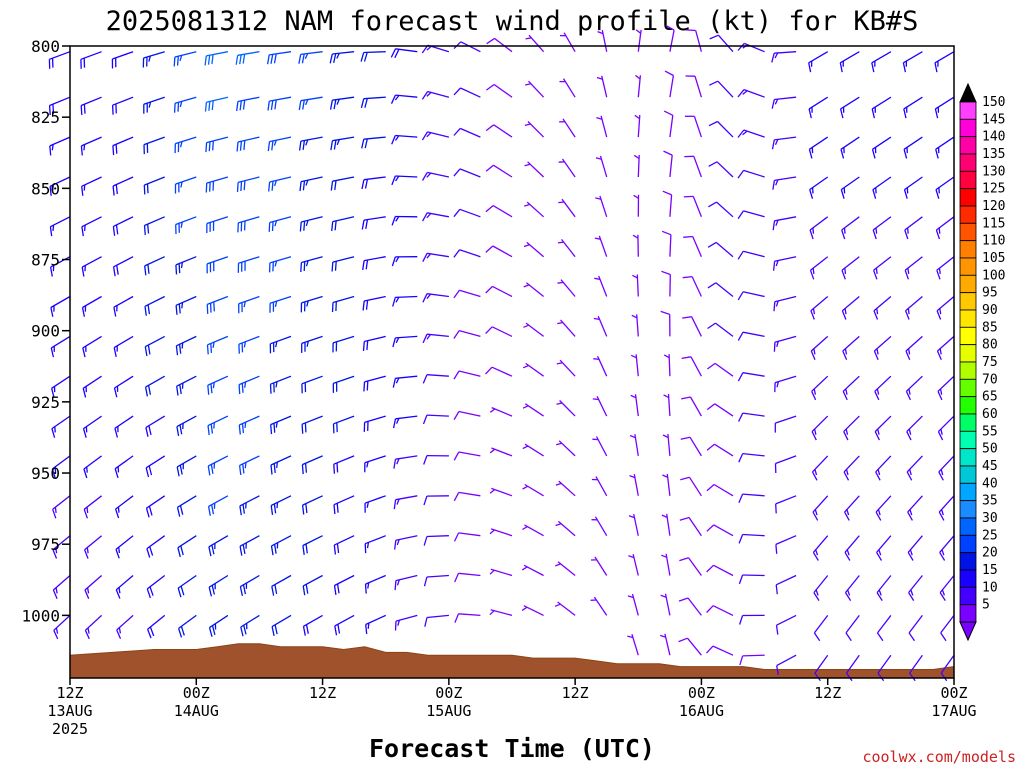  I want to click on colorbar-label: 150, so click(993, 102).